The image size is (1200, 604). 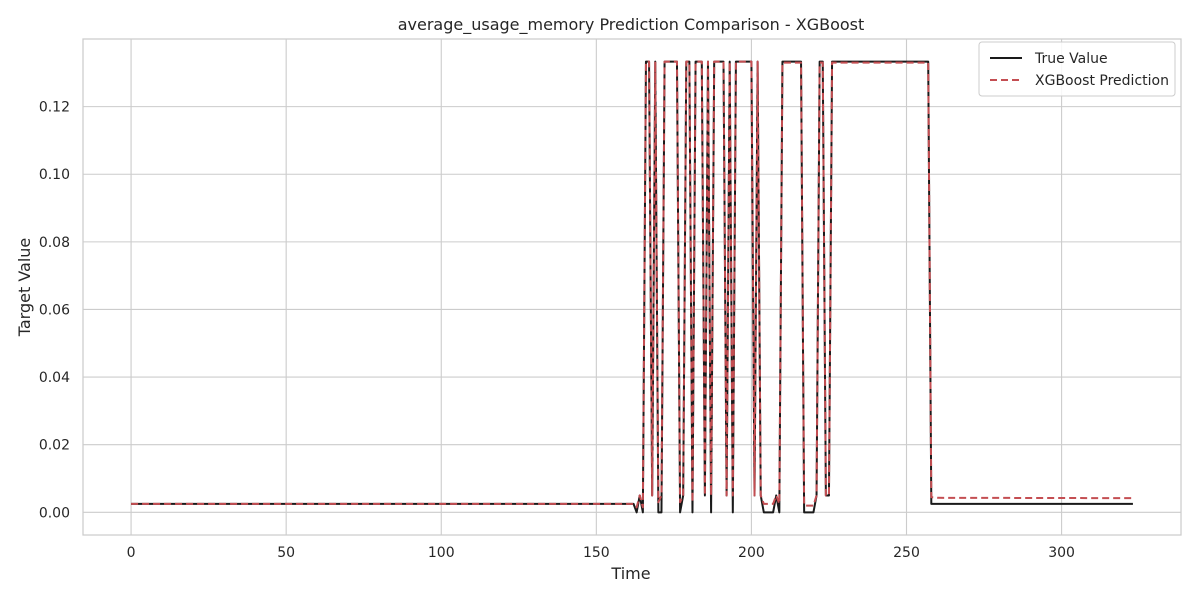 I want to click on y-tick-label: 0.10, so click(x=54, y=175).